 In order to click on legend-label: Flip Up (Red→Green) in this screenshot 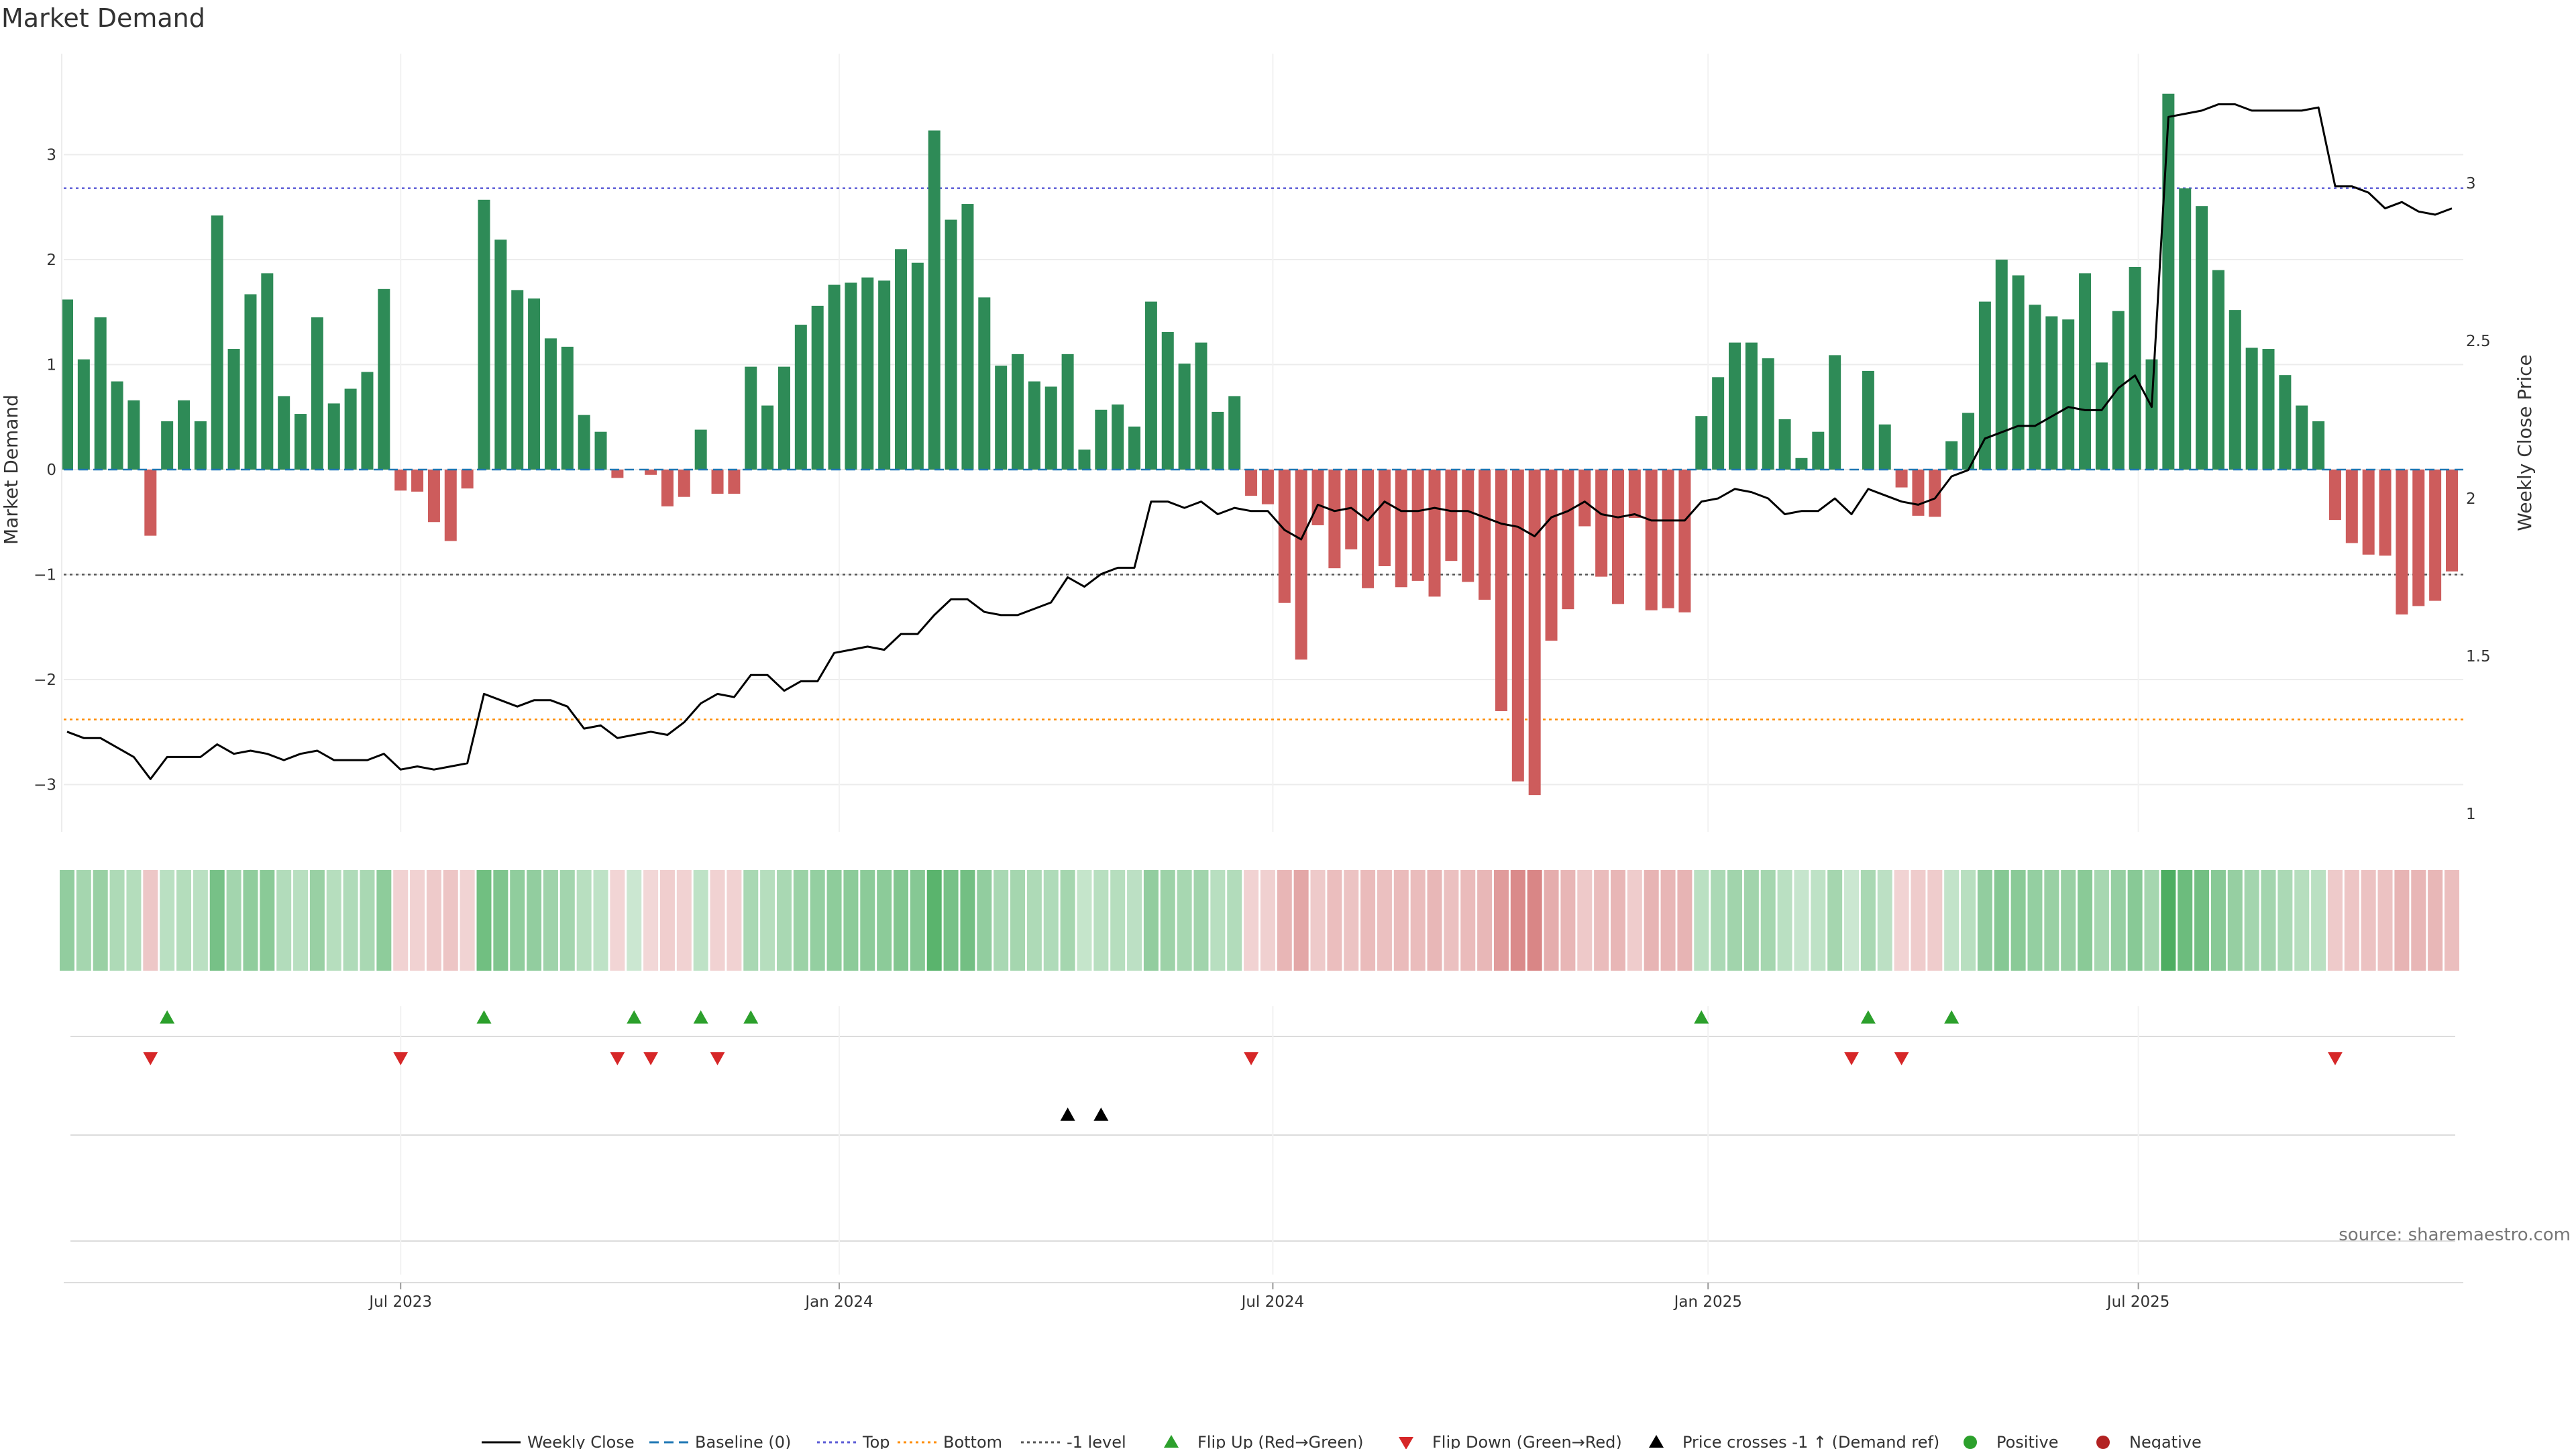, I will do `click(1280, 1441)`.